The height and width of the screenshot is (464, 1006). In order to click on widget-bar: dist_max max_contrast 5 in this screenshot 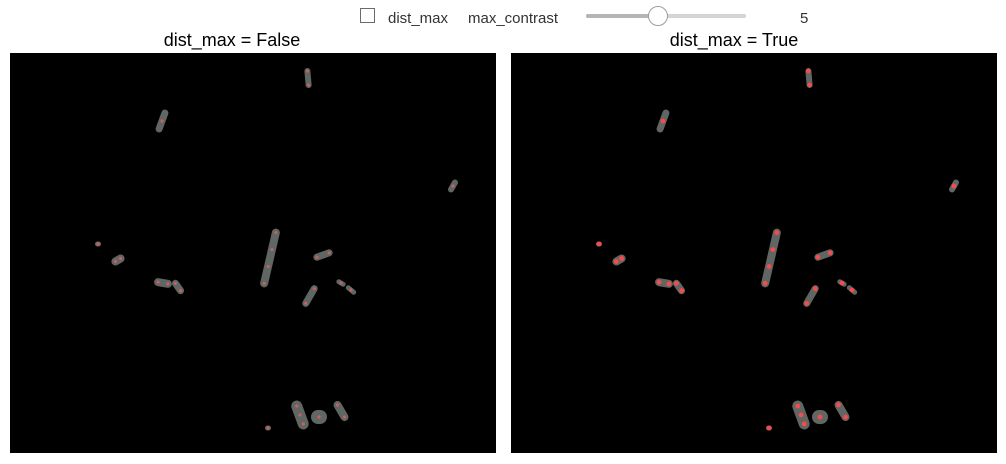, I will do `click(503, 17)`.